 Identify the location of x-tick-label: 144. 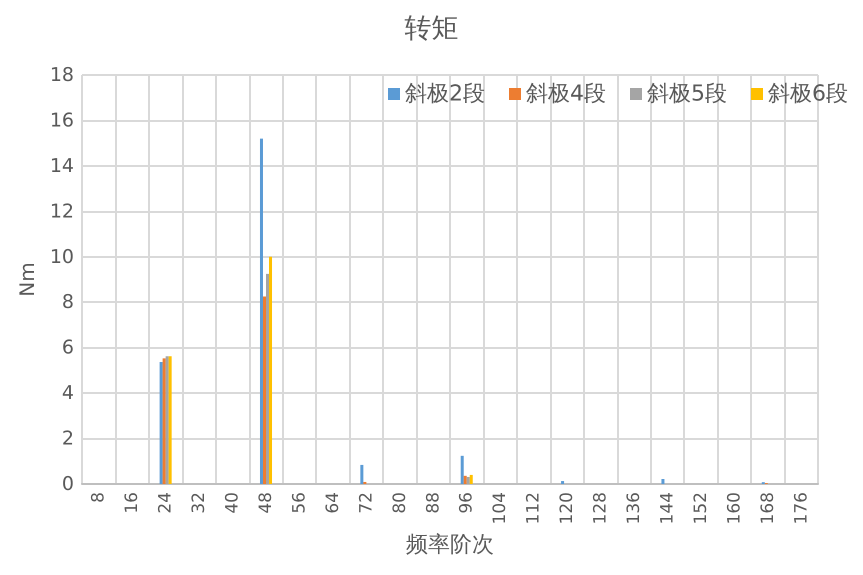
(667, 508).